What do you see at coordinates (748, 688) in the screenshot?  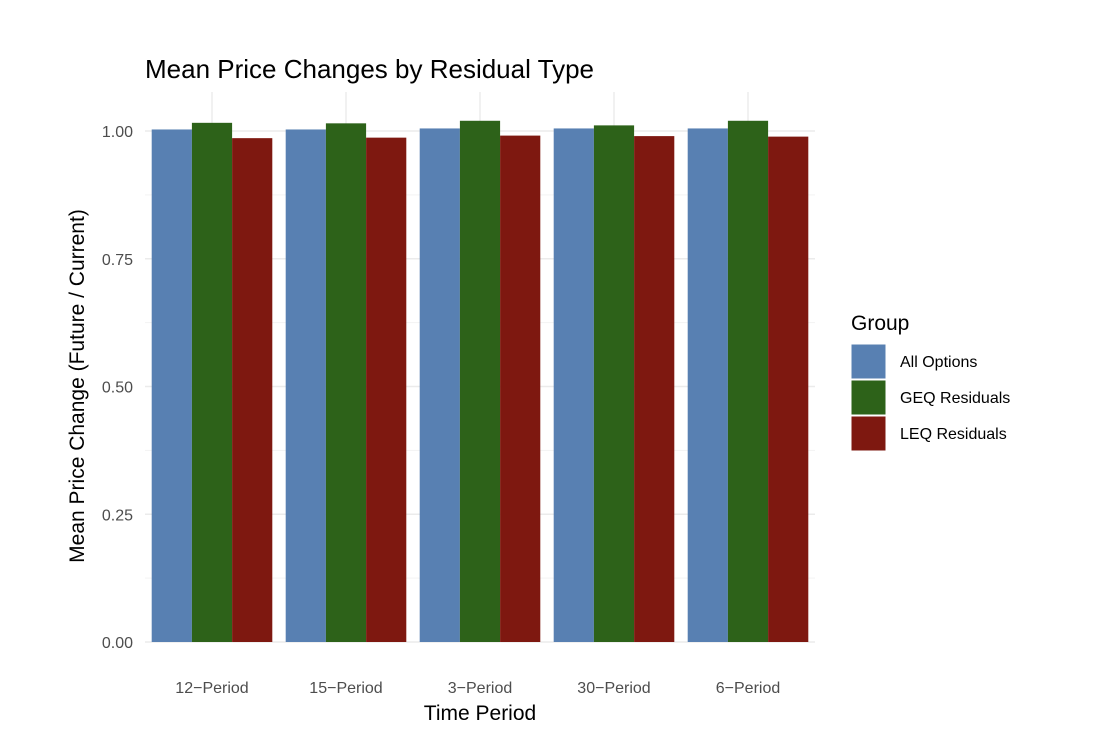 I see `x-tick-label: 6−Period` at bounding box center [748, 688].